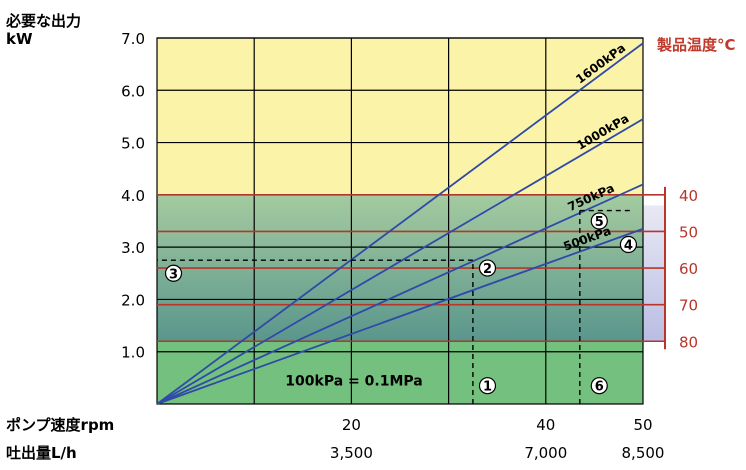 This screenshot has width=746, height=470. Describe the element at coordinates (43, 21) in the screenshot. I see `y-axis-title-line1: 必要な出力` at that location.